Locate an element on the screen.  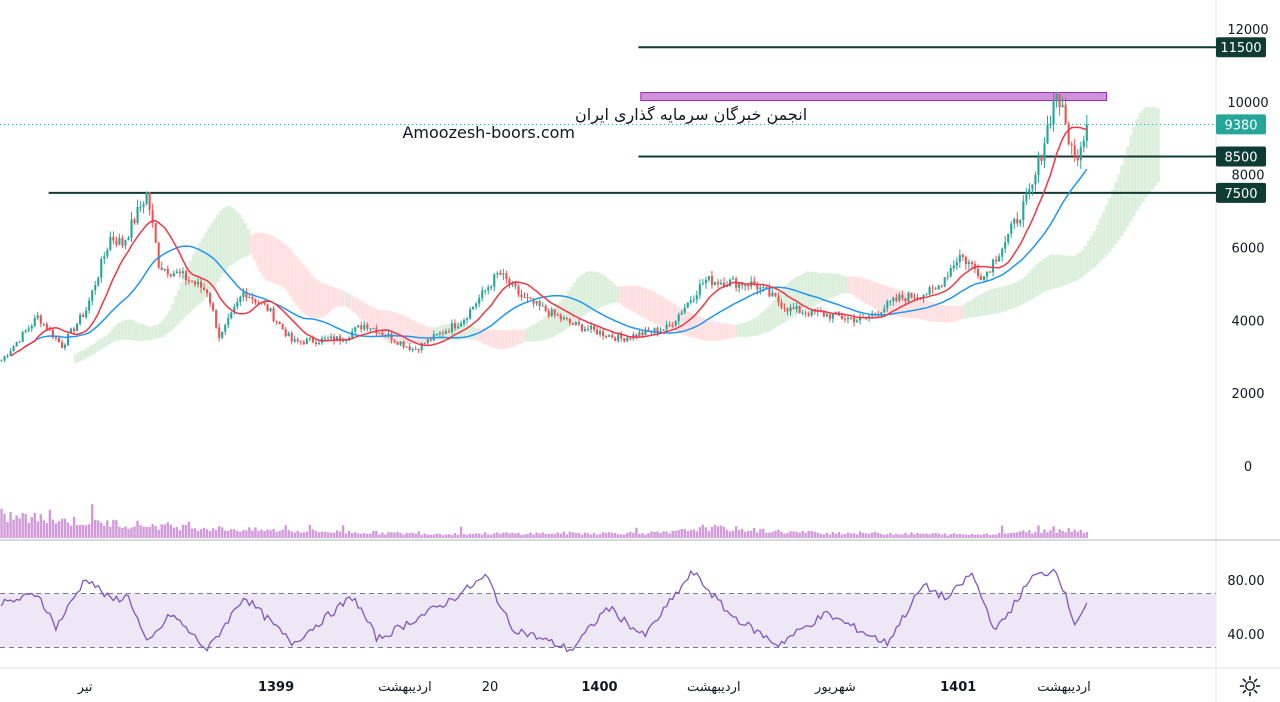
time-tick-label: 20 is located at coordinates (490, 687).